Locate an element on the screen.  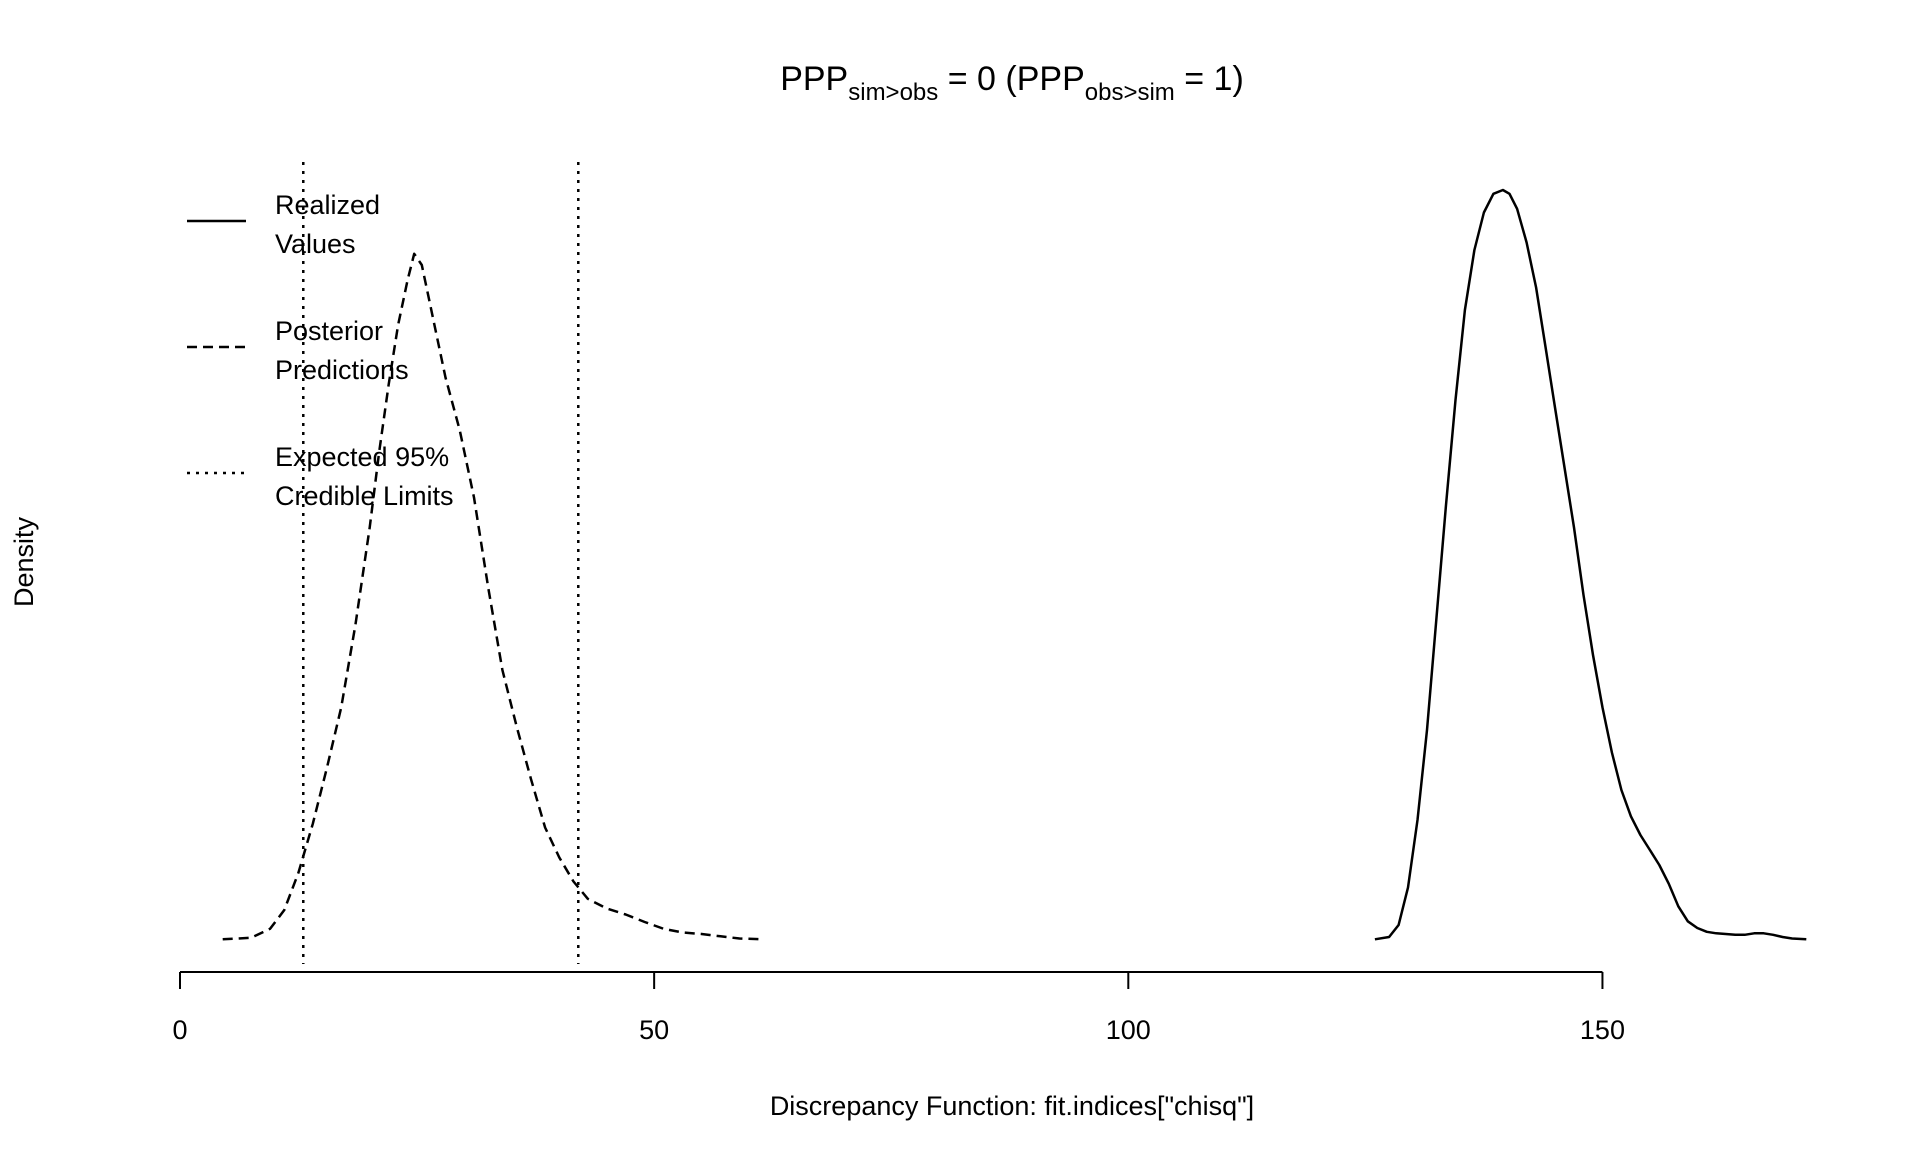
y-axis-label: Density is located at coordinates (24, 561).